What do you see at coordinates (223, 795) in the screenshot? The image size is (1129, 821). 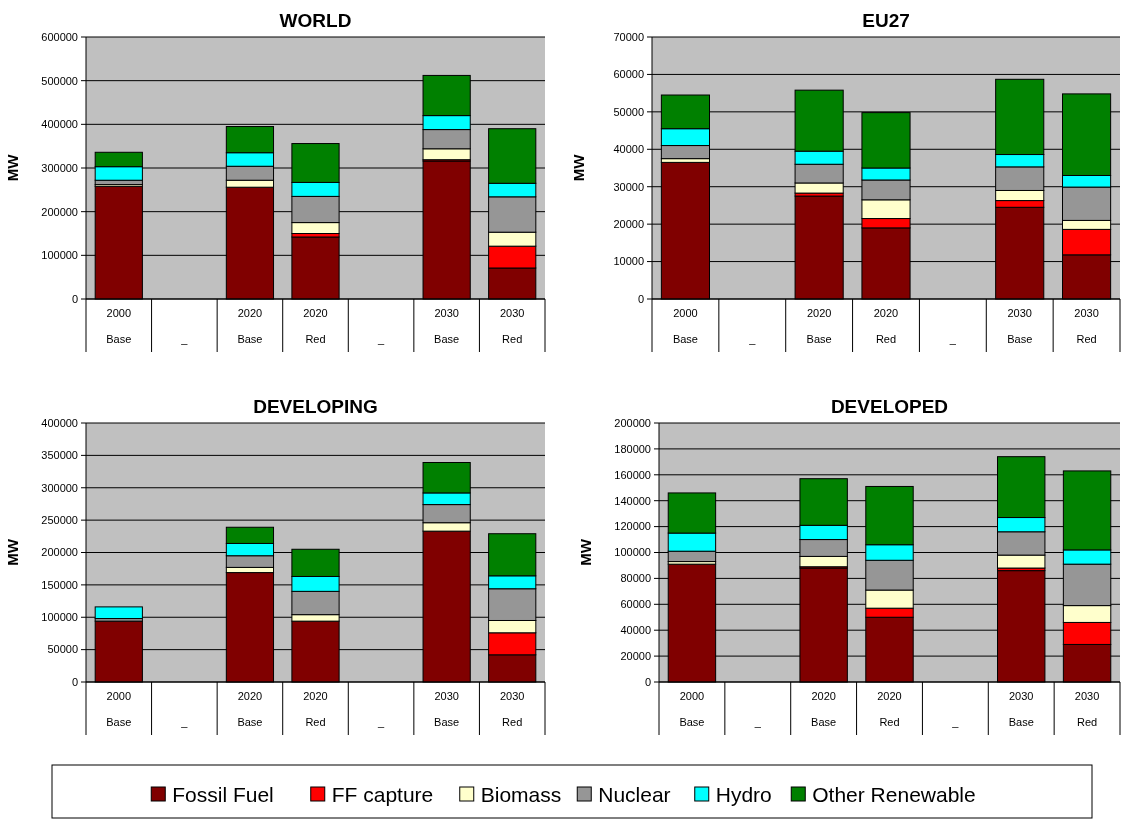 I see `legend-label: Fossil Fuel` at bounding box center [223, 795].